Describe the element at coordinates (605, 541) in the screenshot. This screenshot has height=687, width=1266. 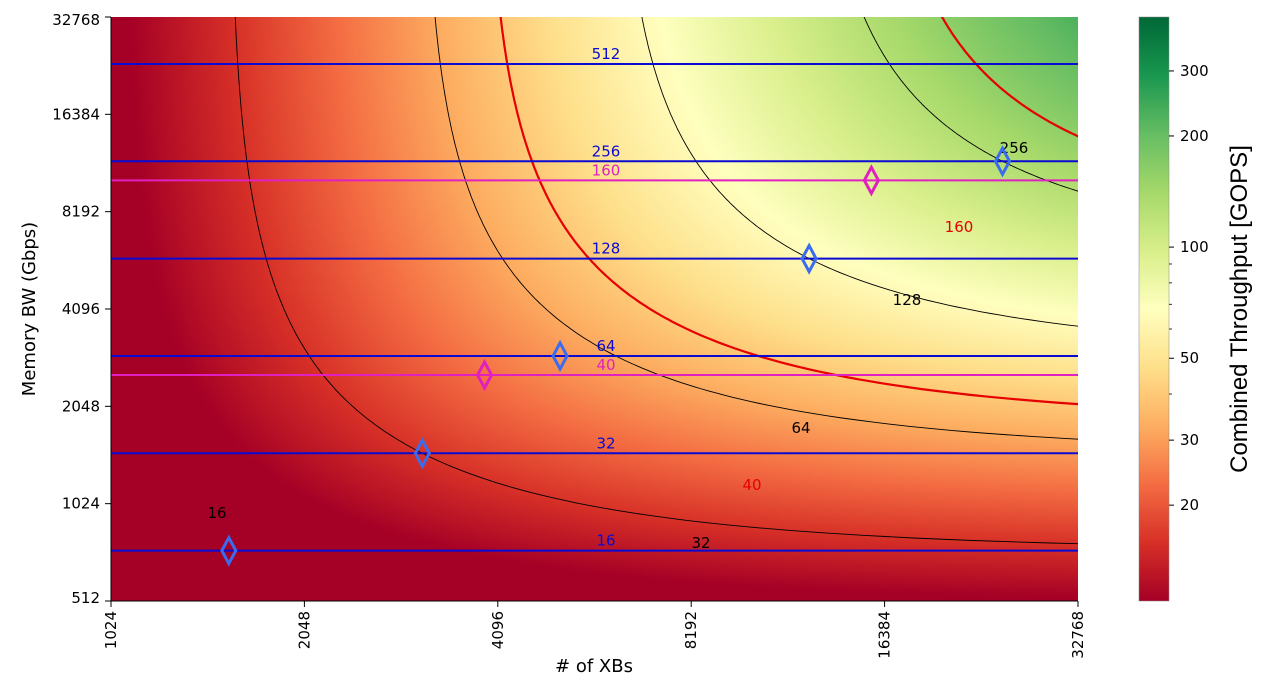
I see `bw-line-label-16: 16` at that location.